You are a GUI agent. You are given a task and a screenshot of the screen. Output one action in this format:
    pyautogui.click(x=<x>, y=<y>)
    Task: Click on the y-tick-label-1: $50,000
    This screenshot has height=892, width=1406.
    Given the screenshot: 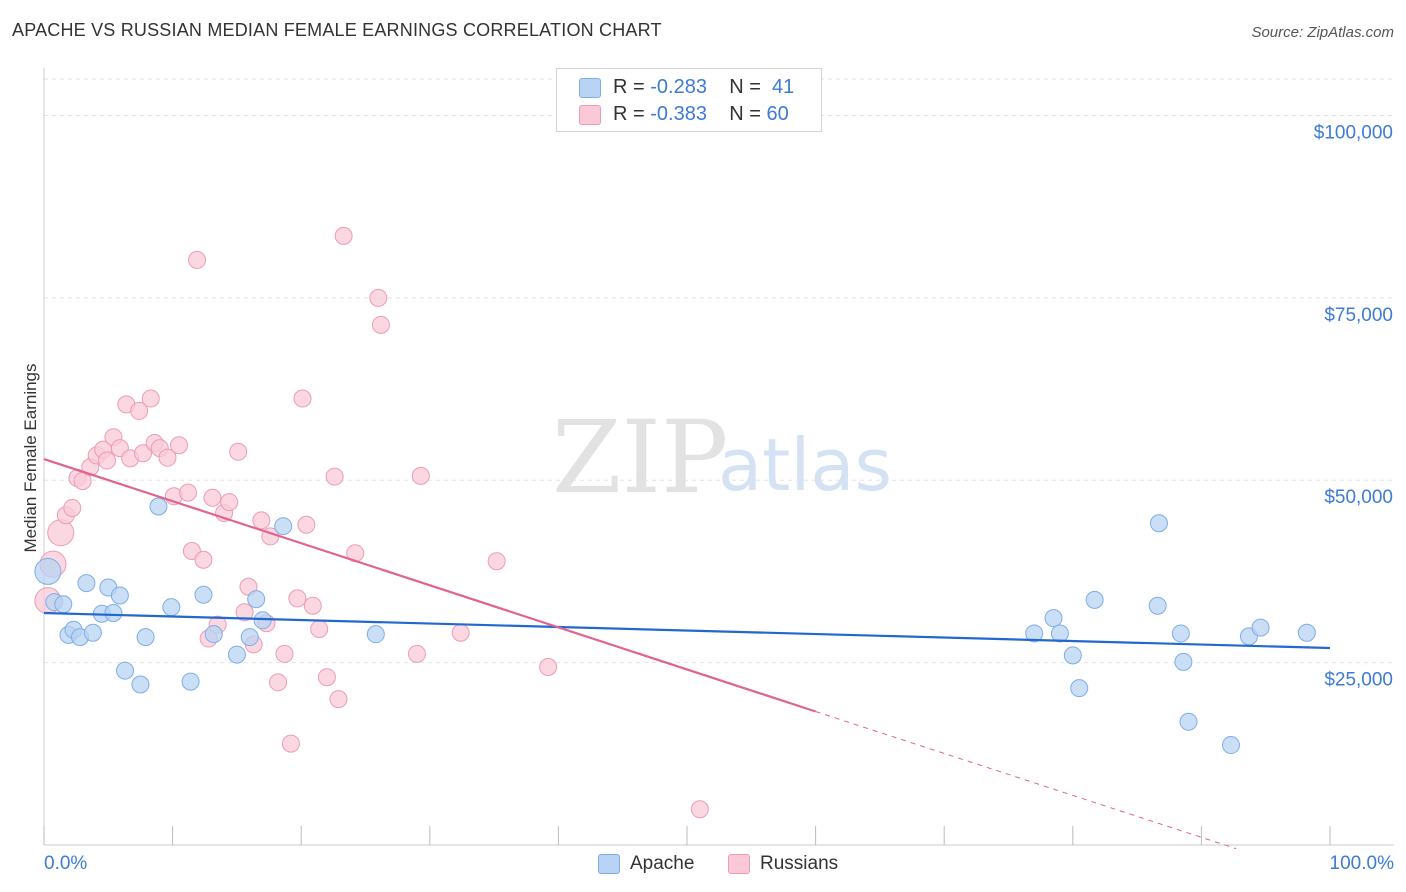 What is the action you would take?
    pyautogui.click(x=1358, y=497)
    